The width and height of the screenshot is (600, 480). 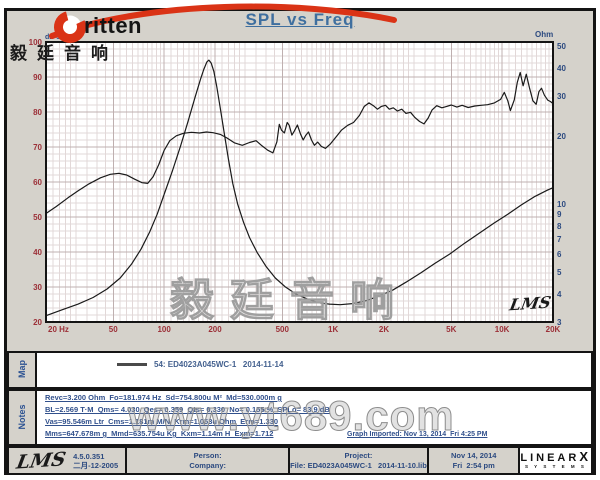 What do you see at coordinates (559, 254) in the screenshot?
I see `y-right-tick-label: 6` at bounding box center [559, 254].